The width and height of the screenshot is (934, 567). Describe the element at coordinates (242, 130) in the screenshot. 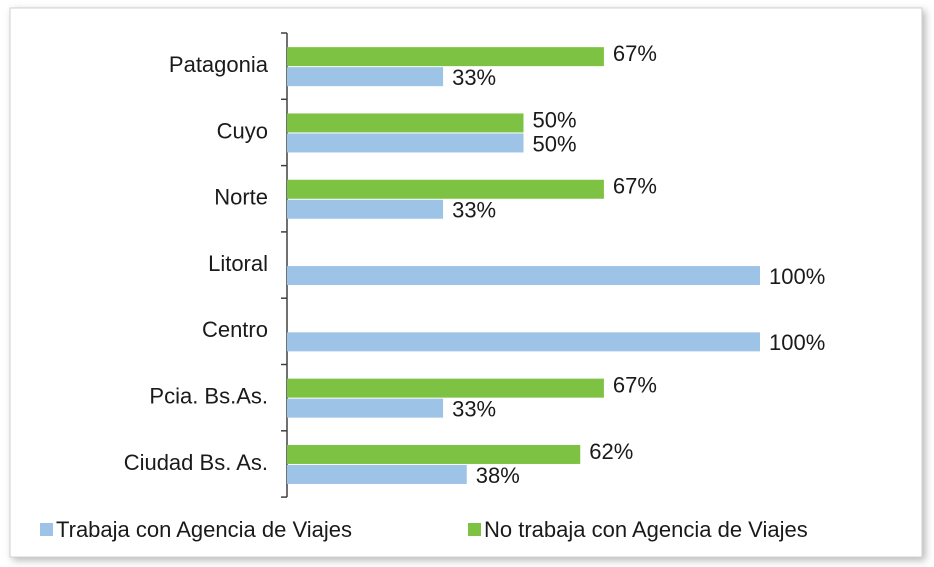

I see `category-label: Cuyo` at that location.